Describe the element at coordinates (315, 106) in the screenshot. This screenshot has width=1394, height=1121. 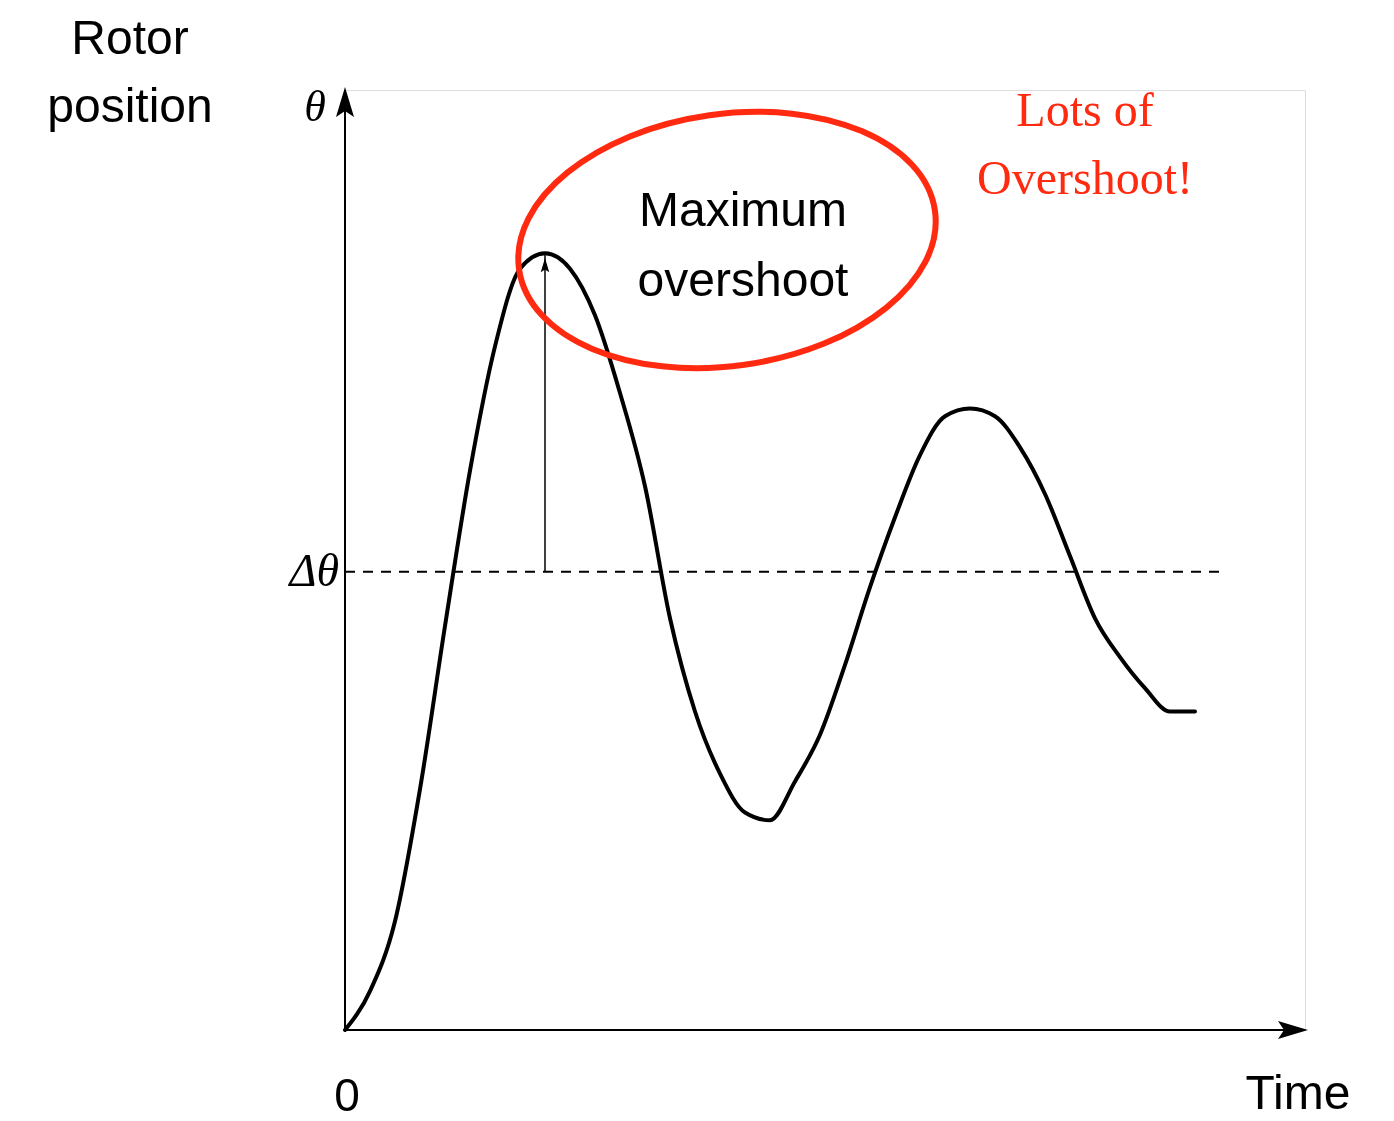
I see `text: θ` at that location.